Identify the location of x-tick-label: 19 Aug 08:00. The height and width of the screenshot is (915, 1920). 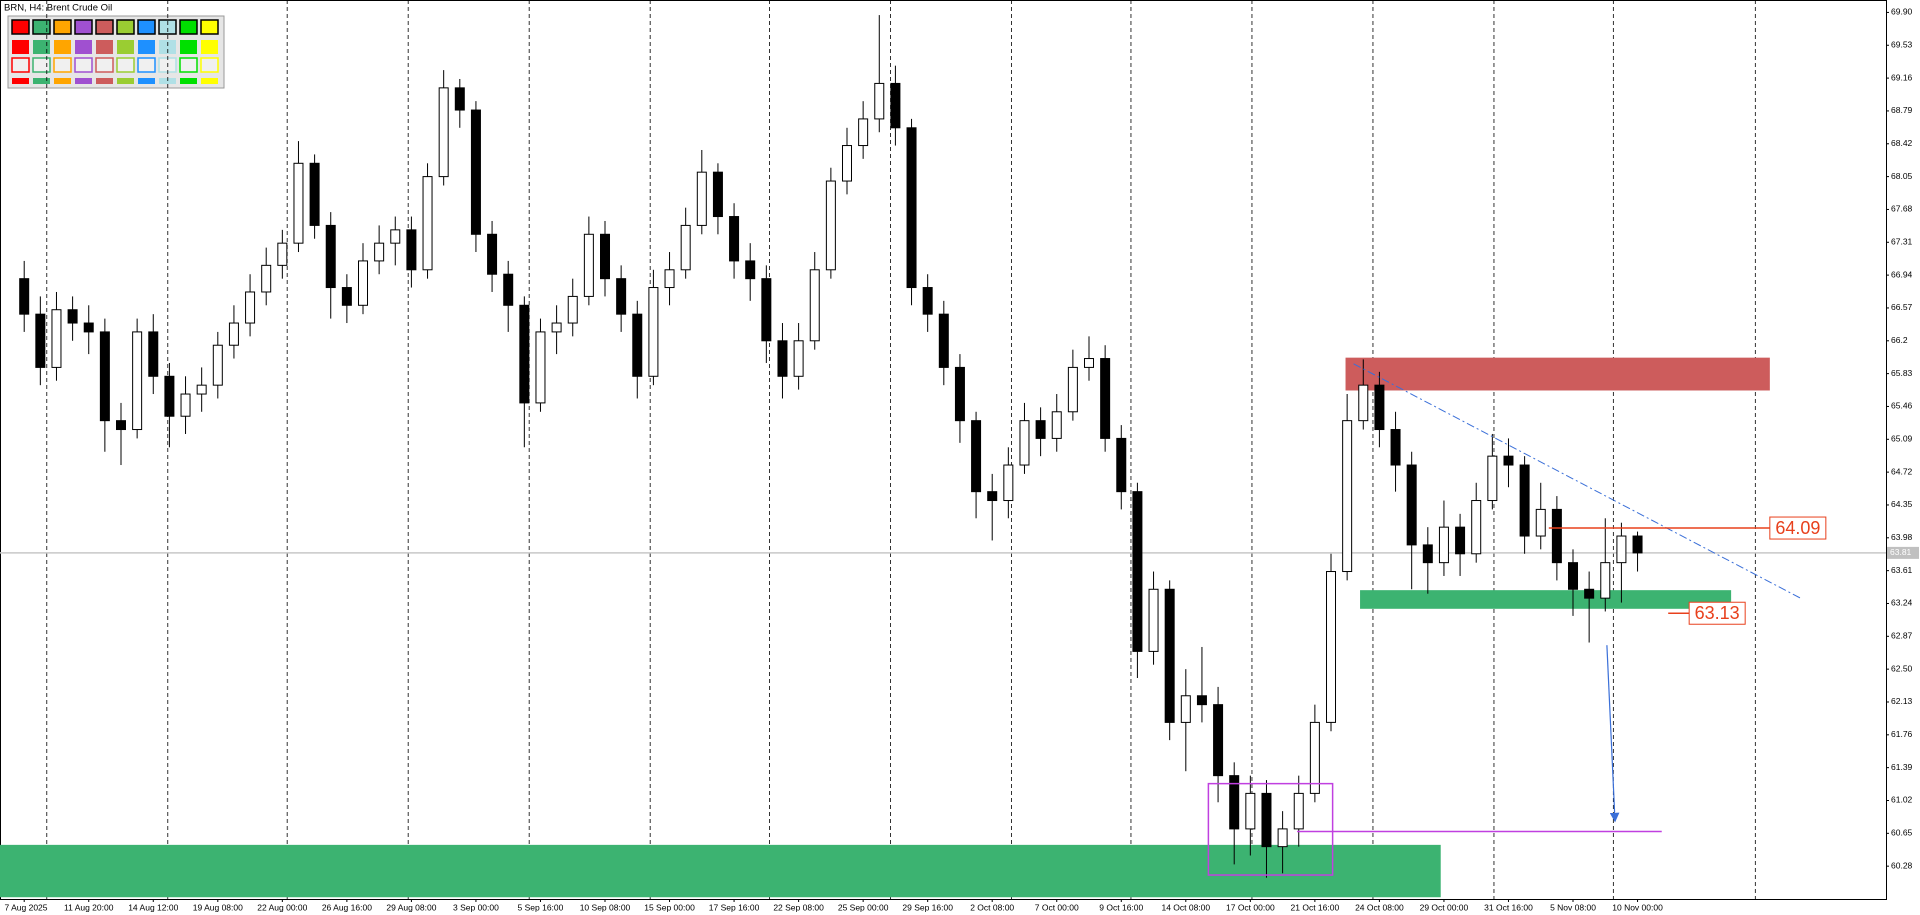
(218, 907).